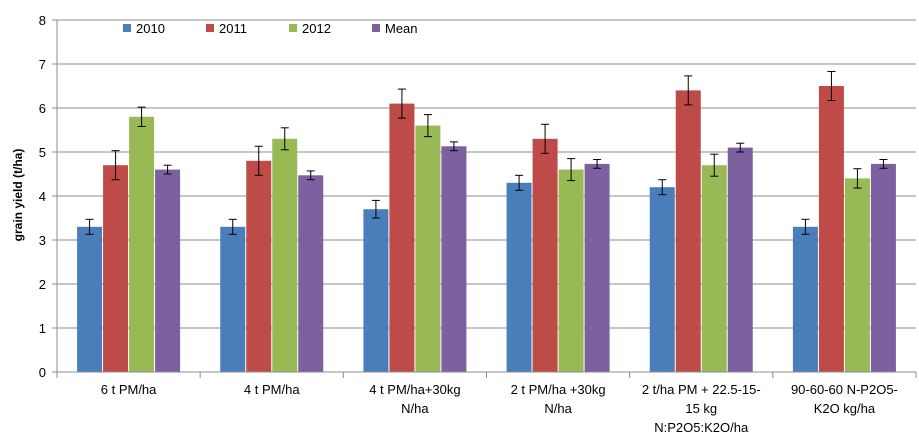 The height and width of the screenshot is (446, 919). What do you see at coordinates (701, 389) in the screenshot?
I see `category-label: 2 t/ha PM + 22.5-15-` at bounding box center [701, 389].